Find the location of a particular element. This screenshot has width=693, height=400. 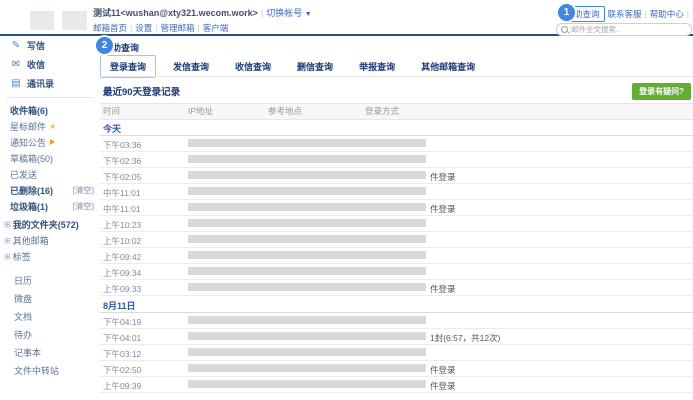

sidebar-item: 通知公告 is located at coordinates (50, 142).